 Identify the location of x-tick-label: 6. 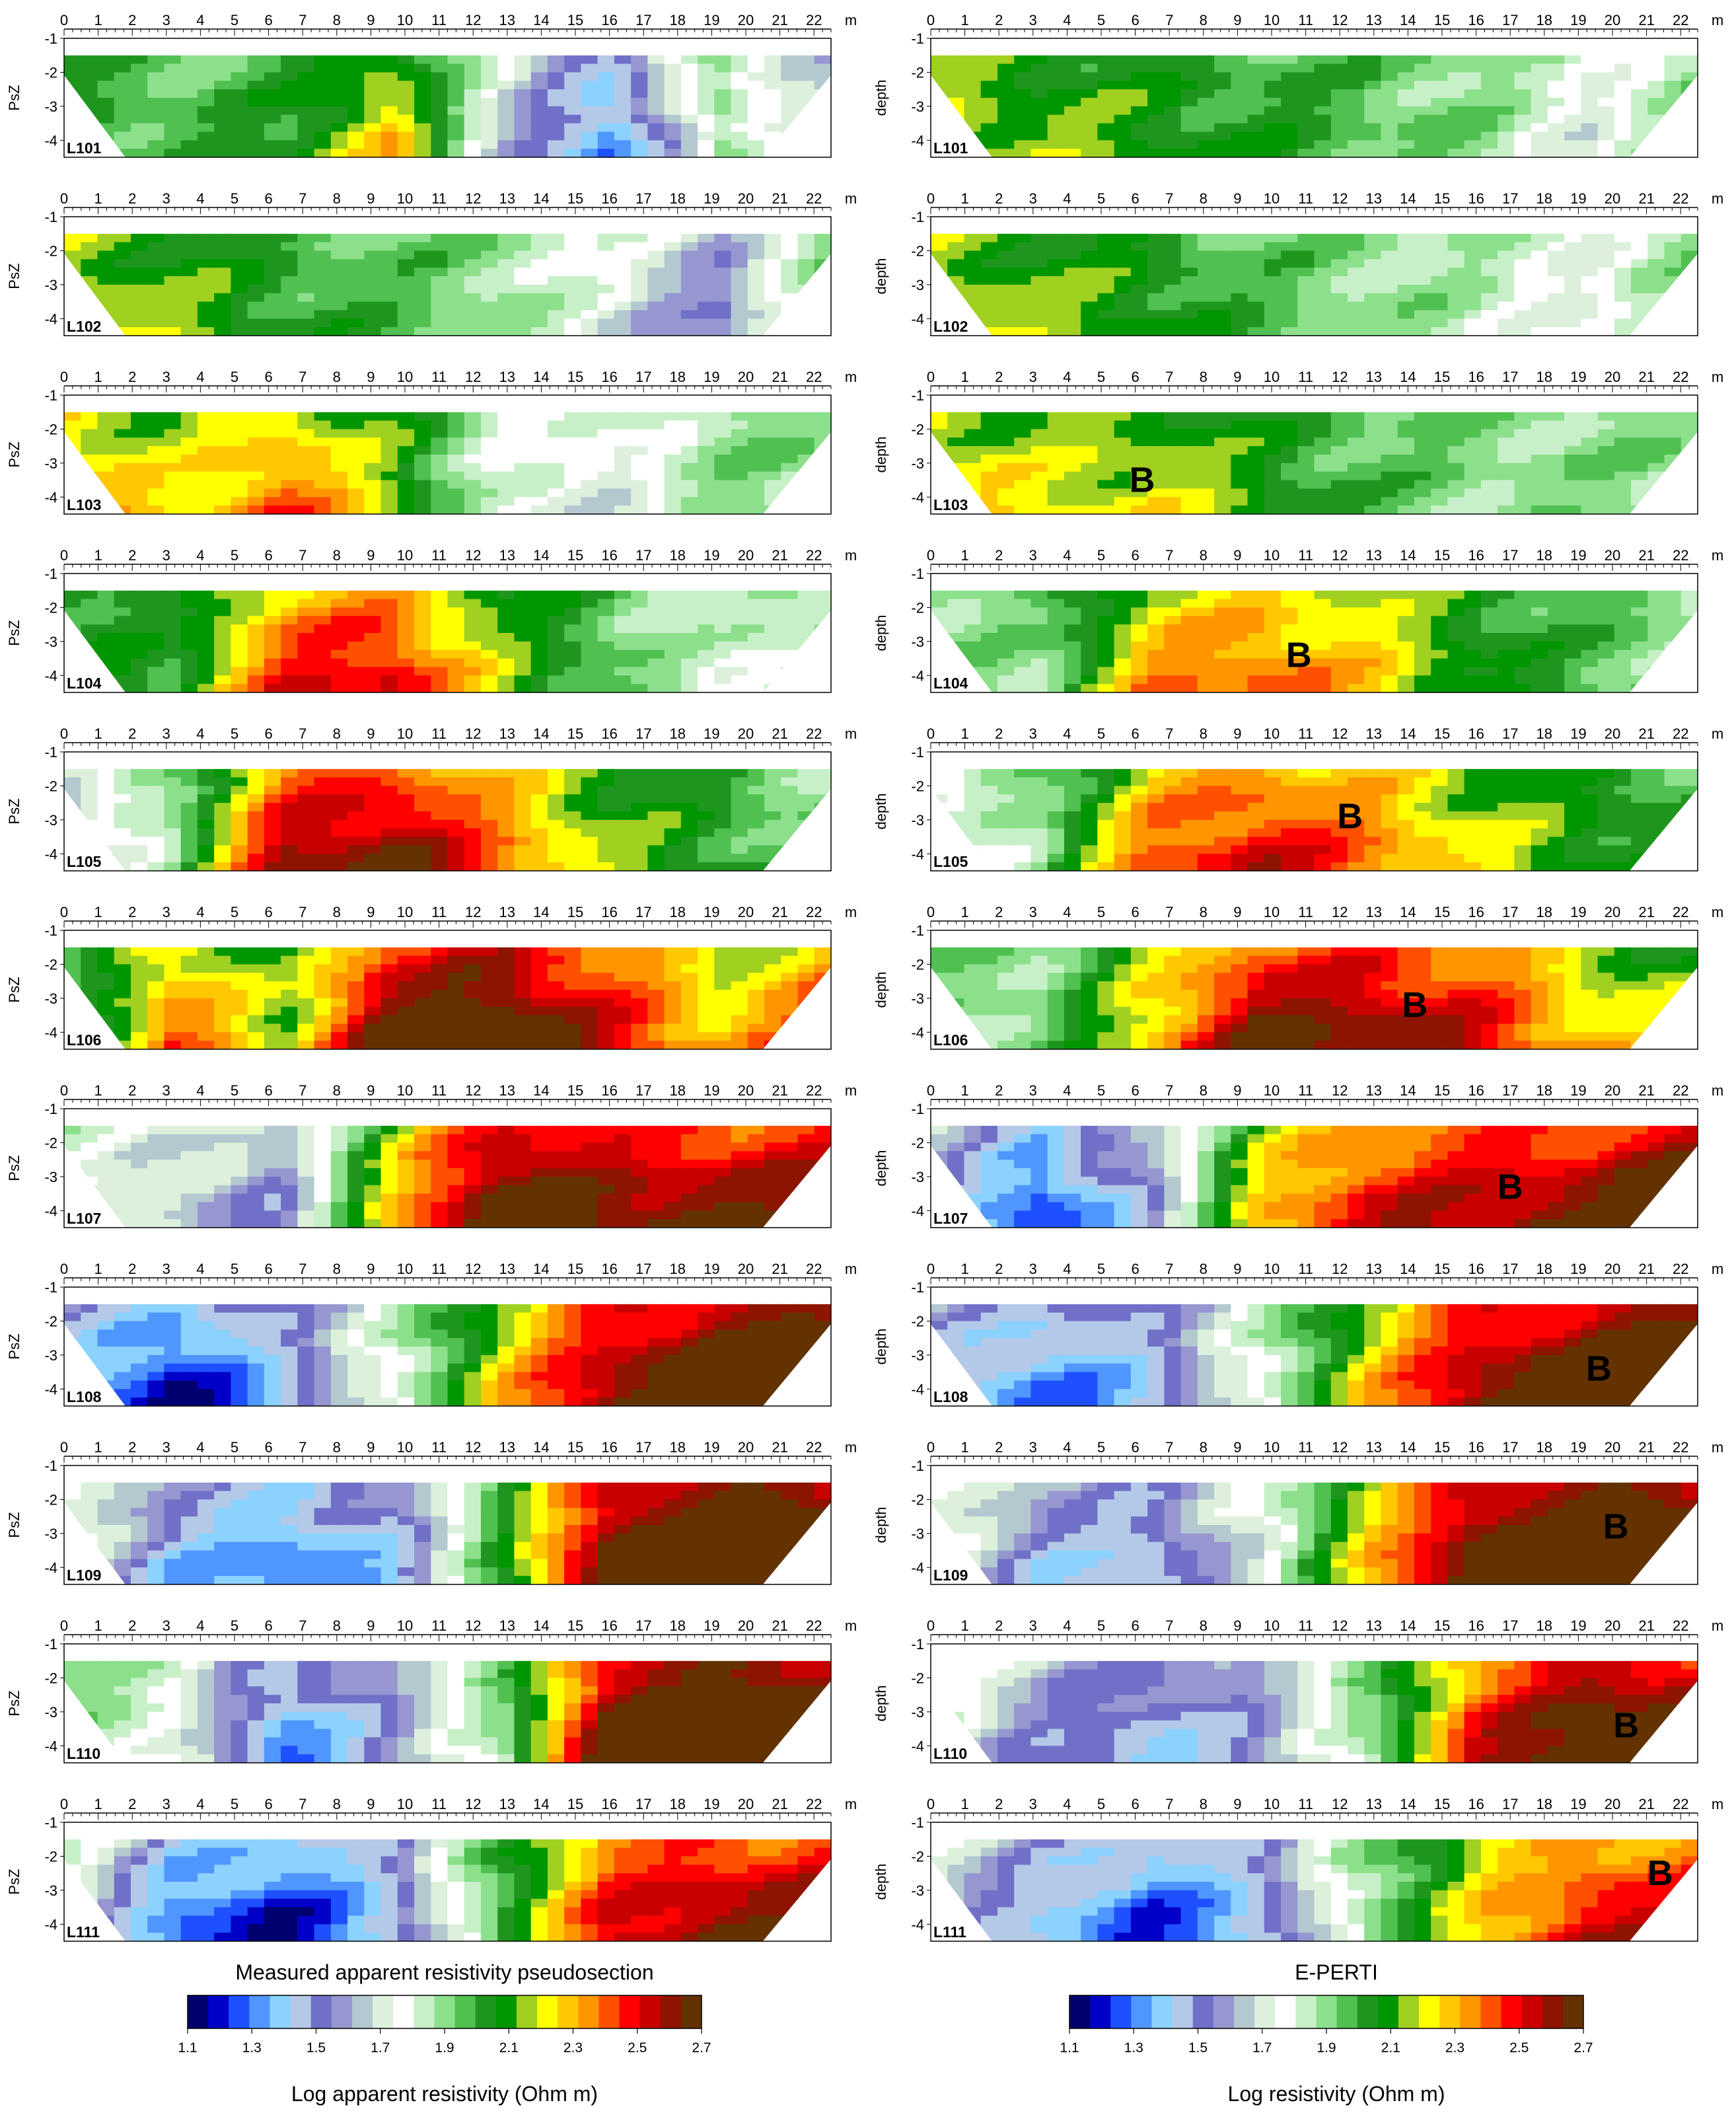
(268, 377).